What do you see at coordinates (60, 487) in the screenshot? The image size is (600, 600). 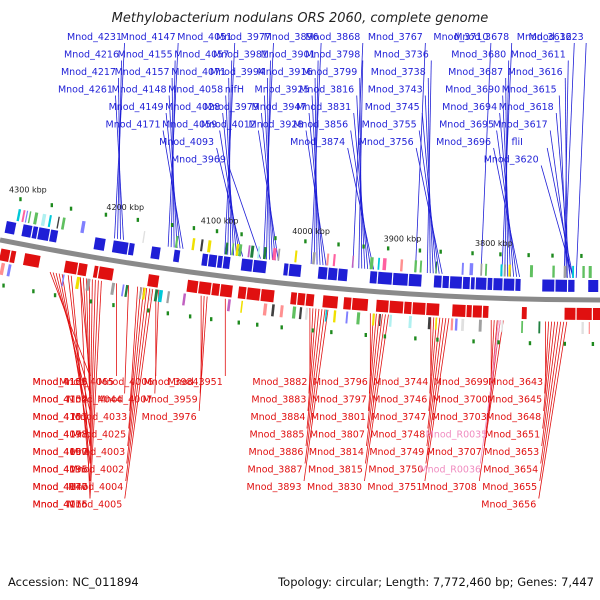 I see `gene-label: Mnod_4140` at bounding box center [60, 487].